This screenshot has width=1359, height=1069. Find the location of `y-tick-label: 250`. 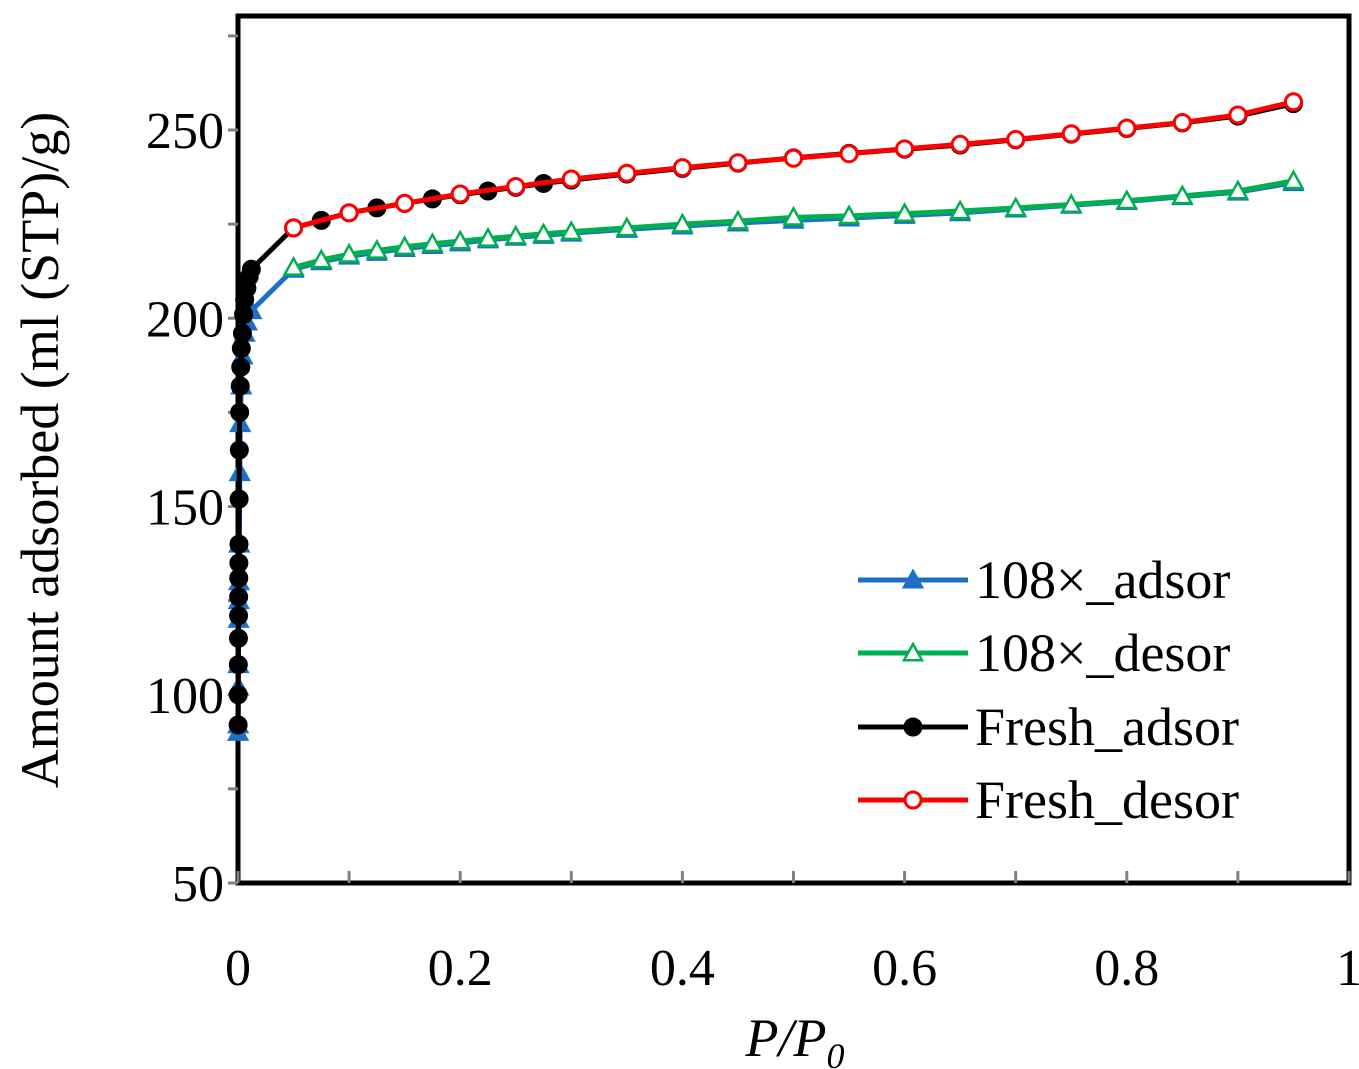

y-tick-label: 250 is located at coordinates (185, 131).